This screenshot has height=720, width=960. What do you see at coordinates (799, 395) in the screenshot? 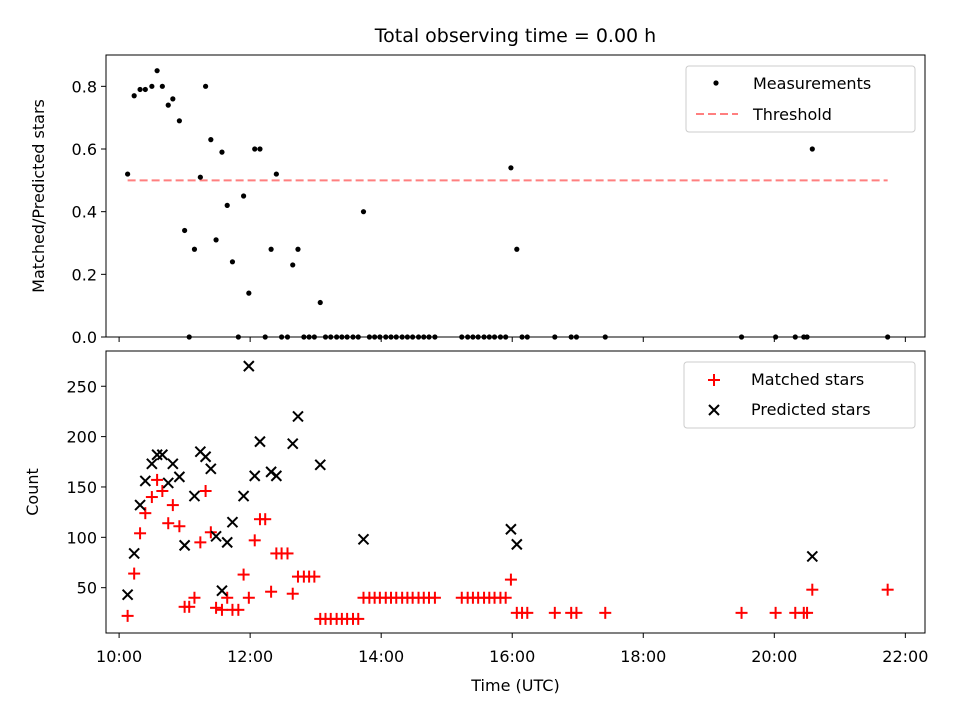
I see `bottom-legend-box` at bounding box center [799, 395].